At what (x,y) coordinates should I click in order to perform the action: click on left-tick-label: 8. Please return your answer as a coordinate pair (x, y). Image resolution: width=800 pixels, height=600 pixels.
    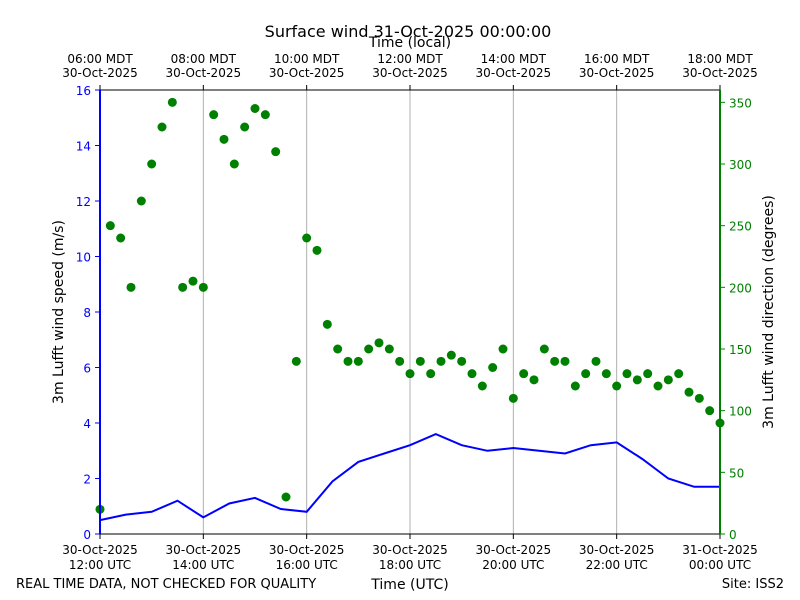
    Looking at the image, I should click on (87, 313).